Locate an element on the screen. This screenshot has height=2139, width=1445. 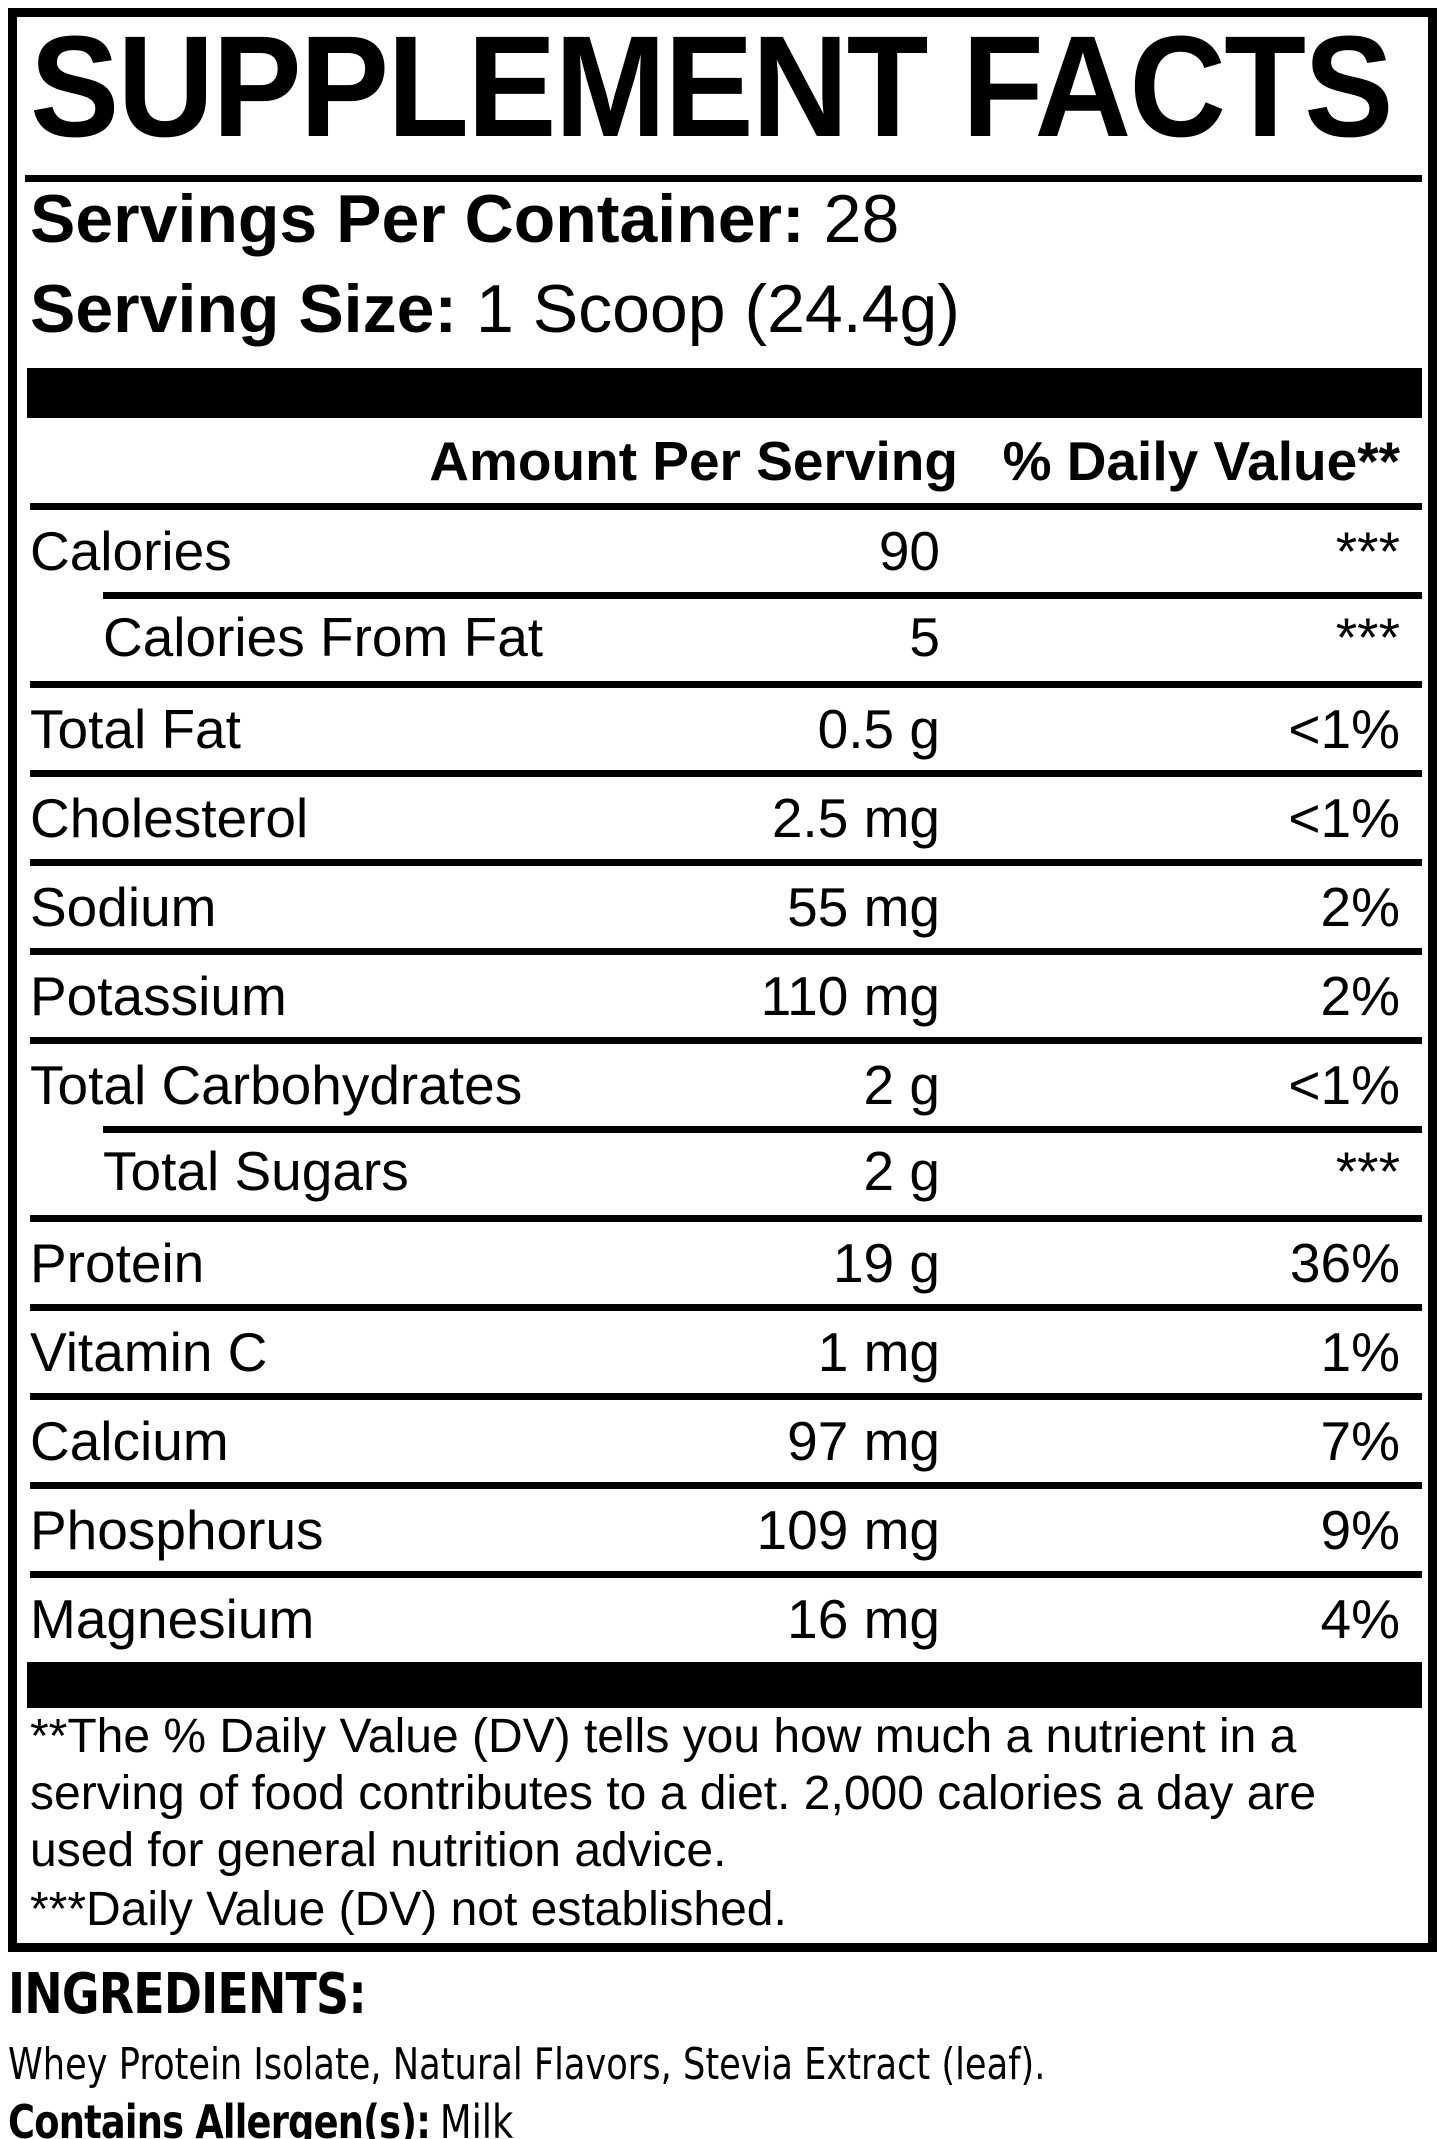
nutrient-row: Calories From Fat 5 *** is located at coordinates (726, 636).